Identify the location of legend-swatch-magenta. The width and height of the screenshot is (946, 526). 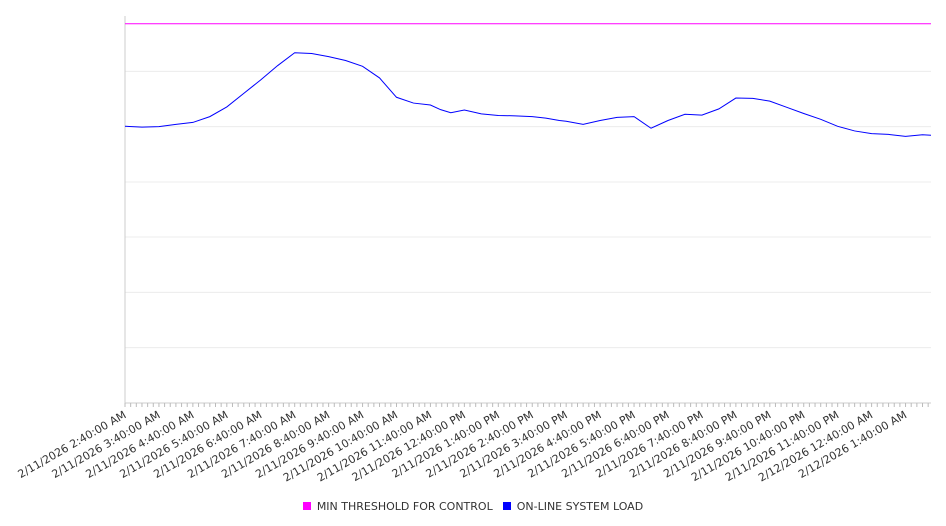
(306, 506).